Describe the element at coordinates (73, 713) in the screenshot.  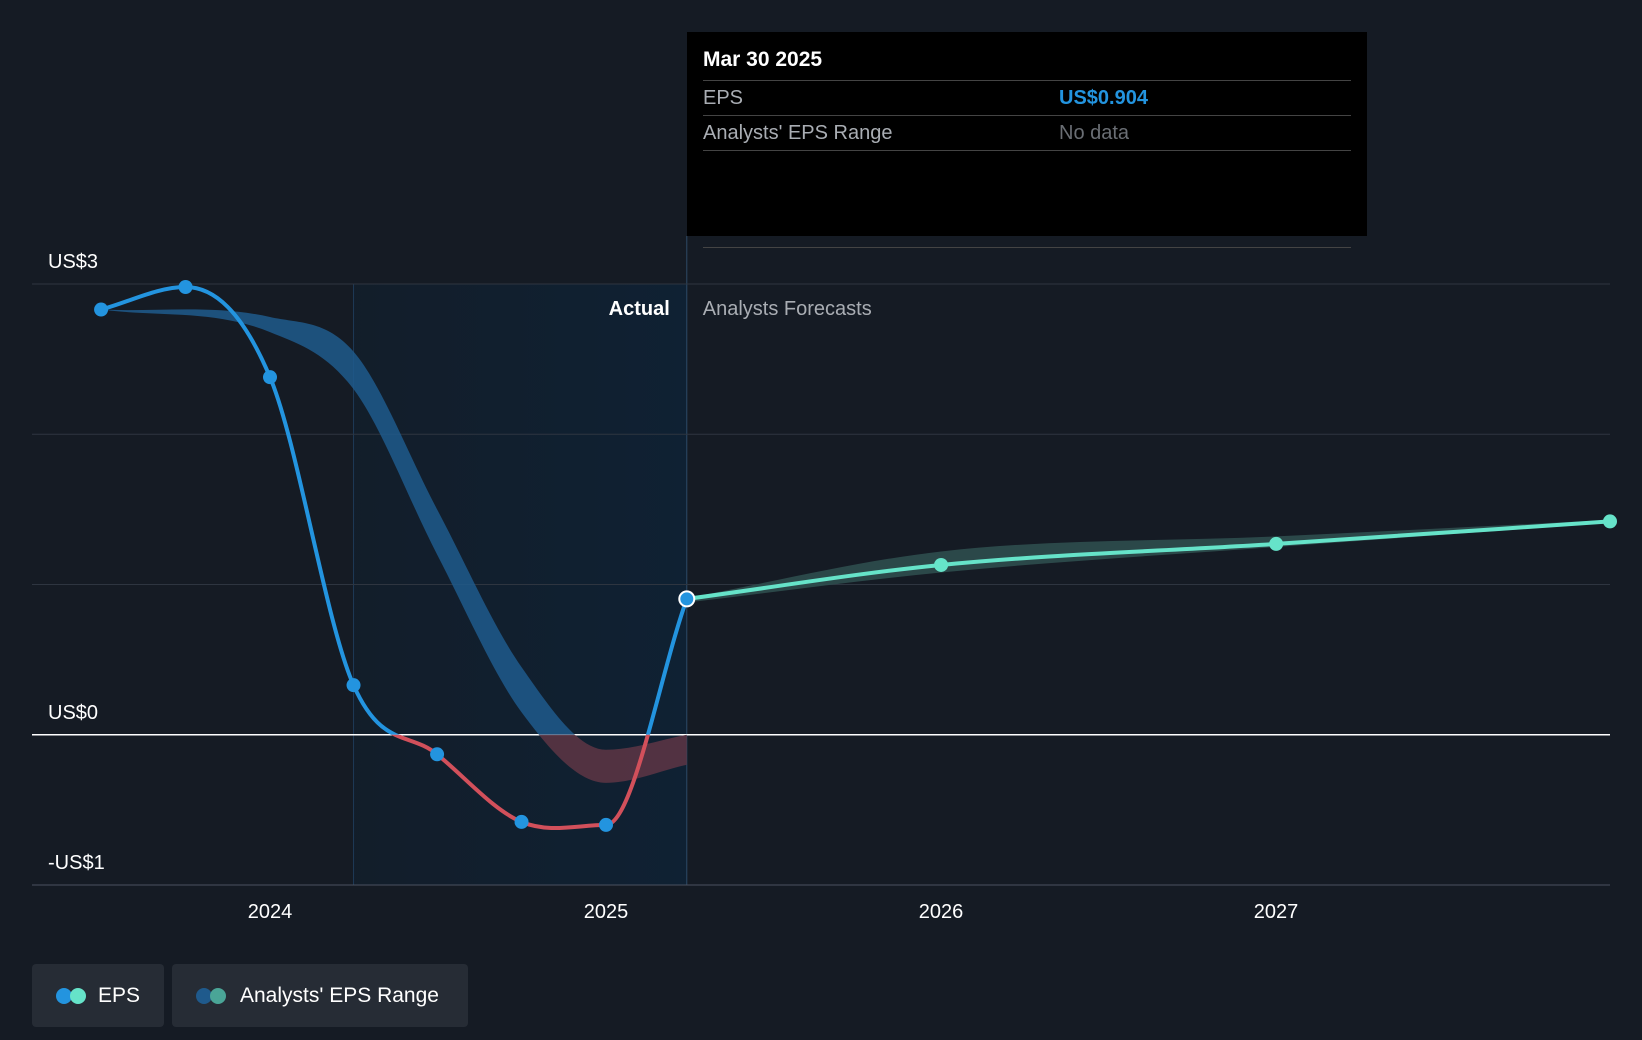
I see `y-axis-label: US$0` at that location.